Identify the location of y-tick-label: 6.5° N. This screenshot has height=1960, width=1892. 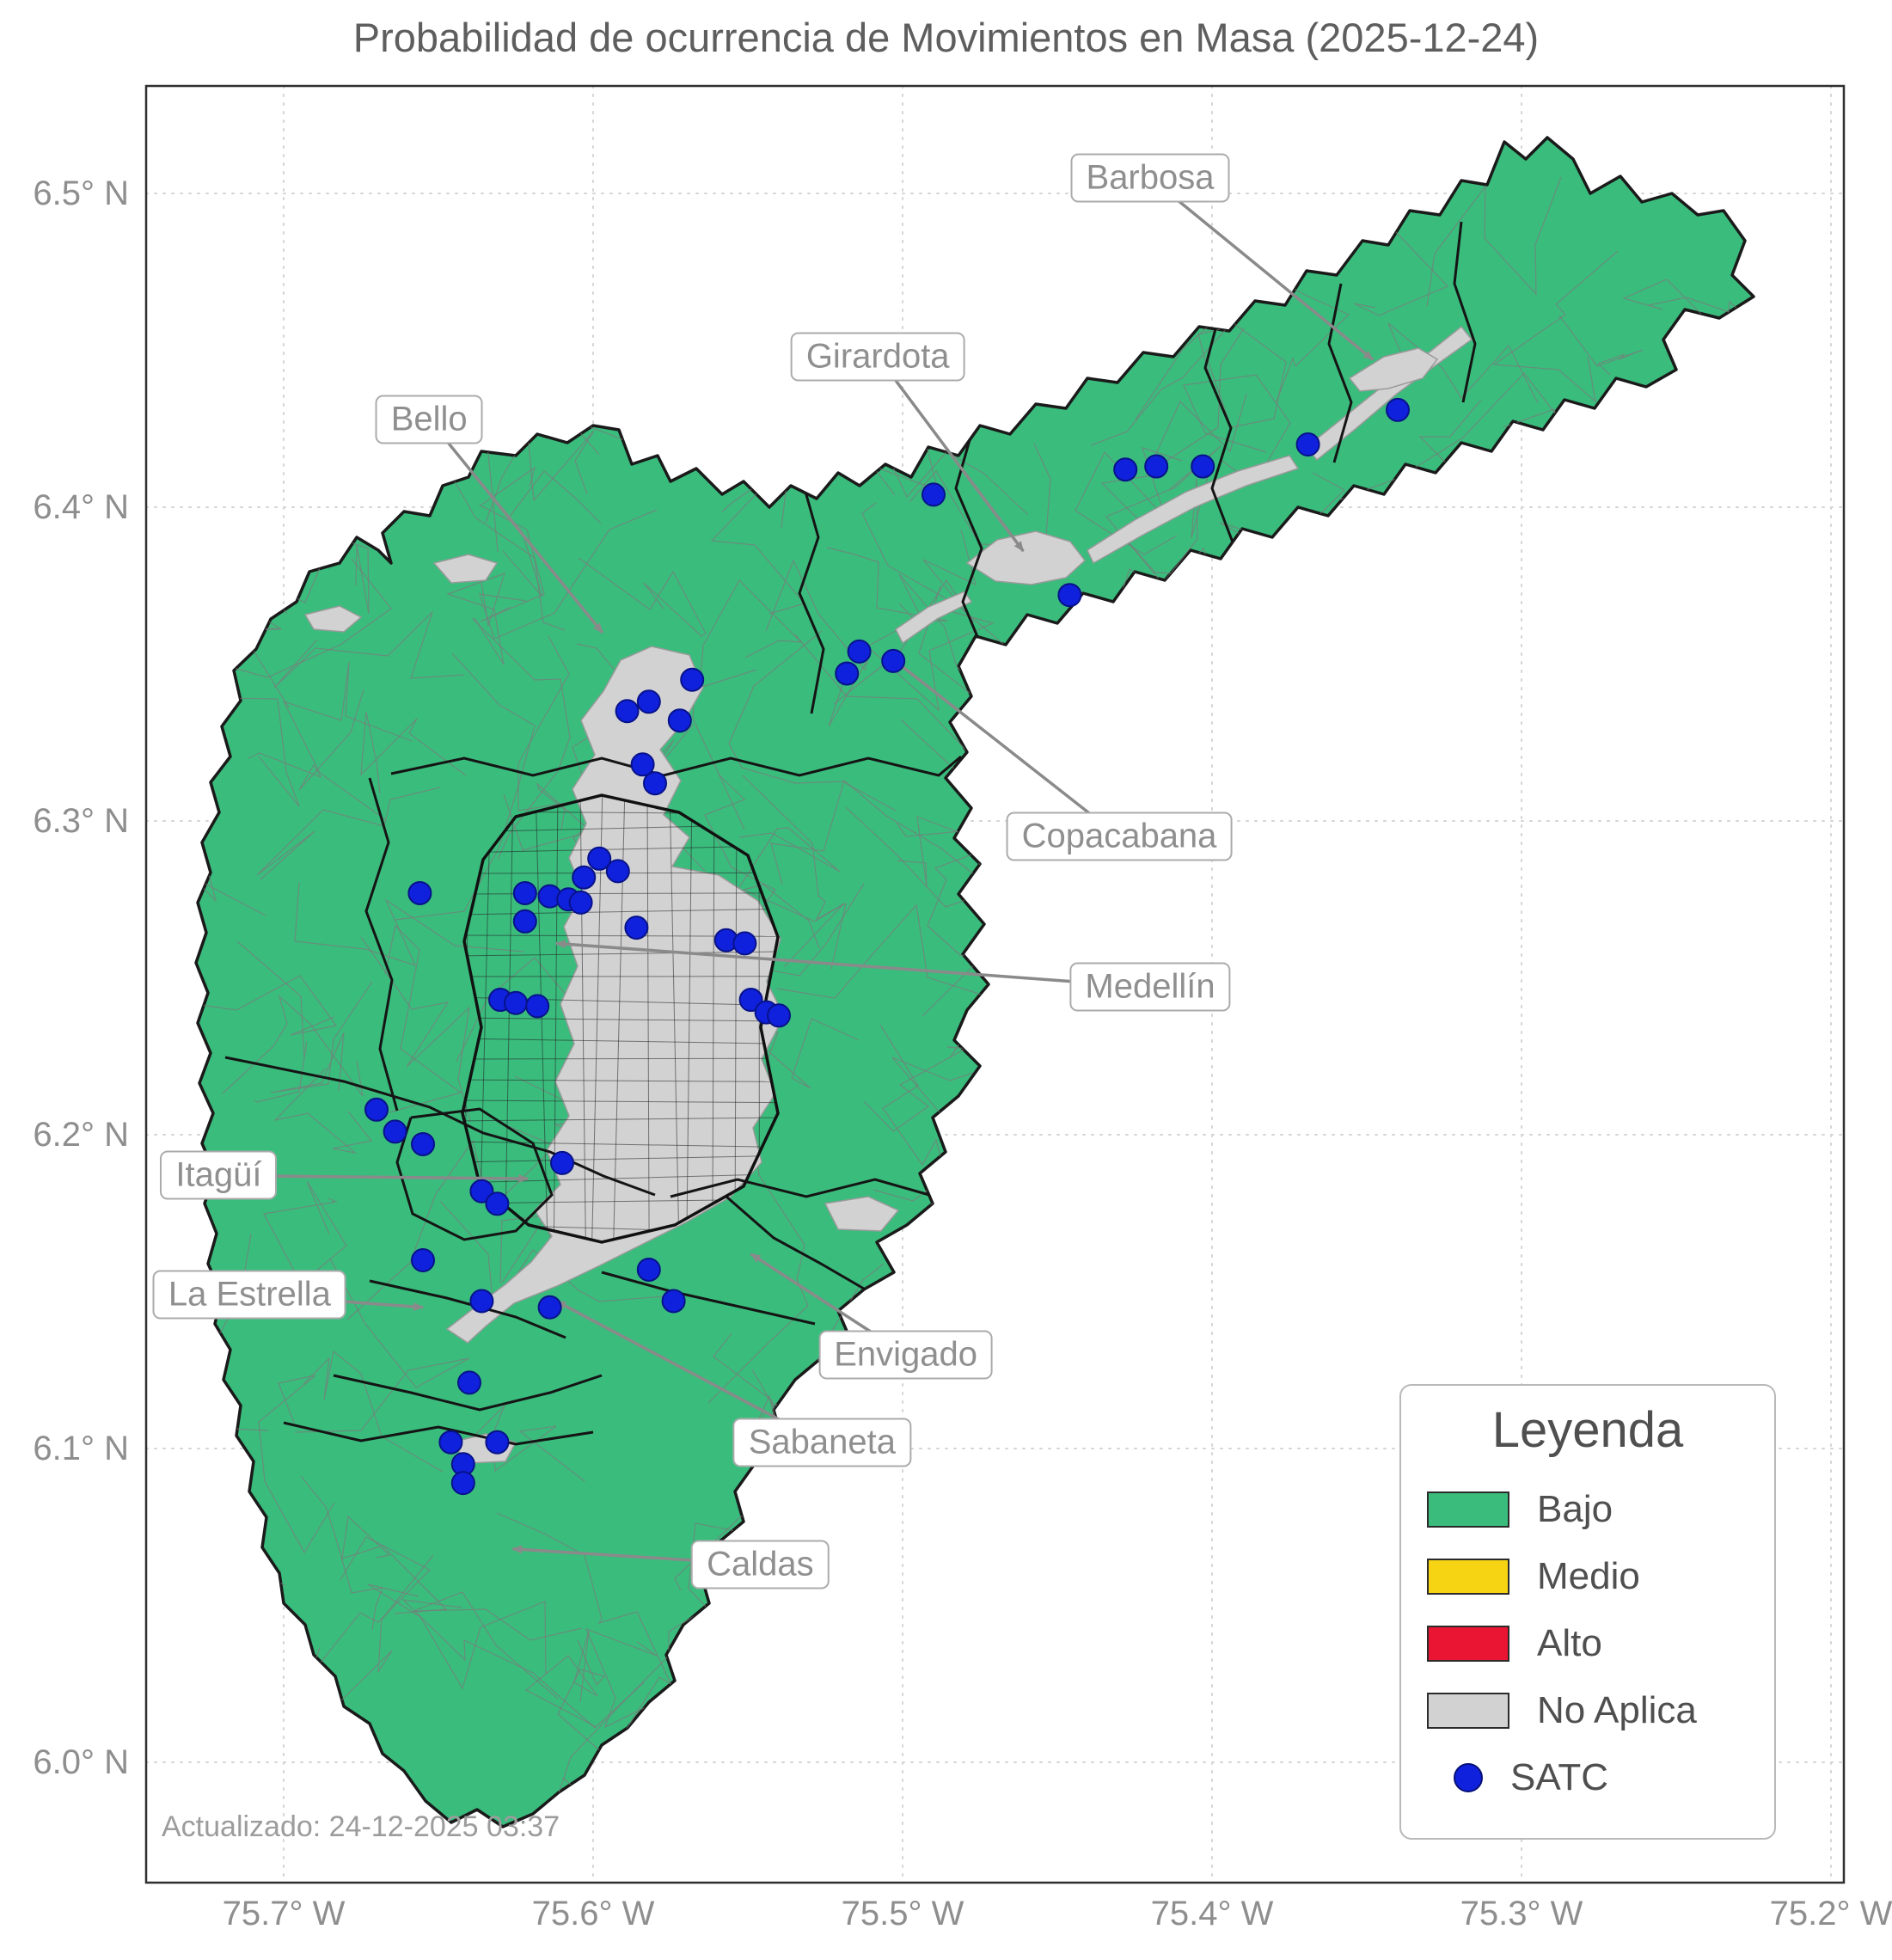
(81, 193).